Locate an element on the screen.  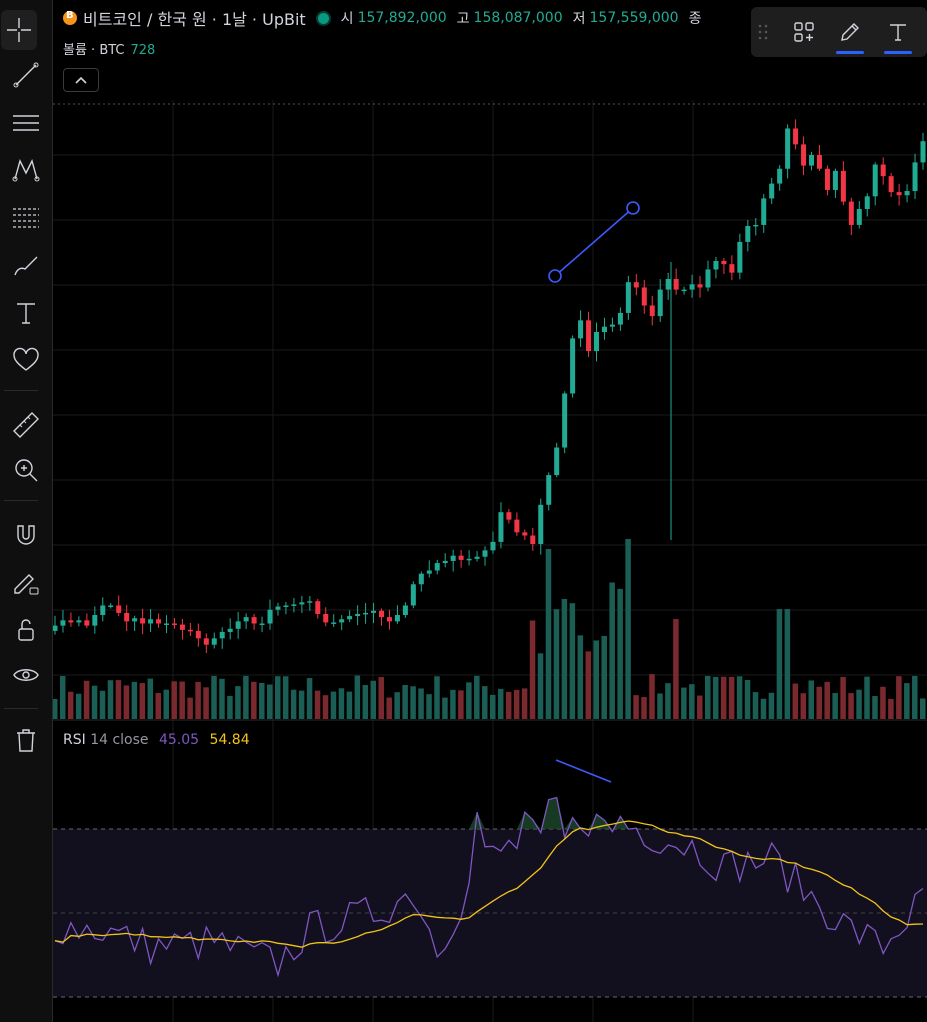
low-value: 157,559,000 is located at coordinates (634, 18).